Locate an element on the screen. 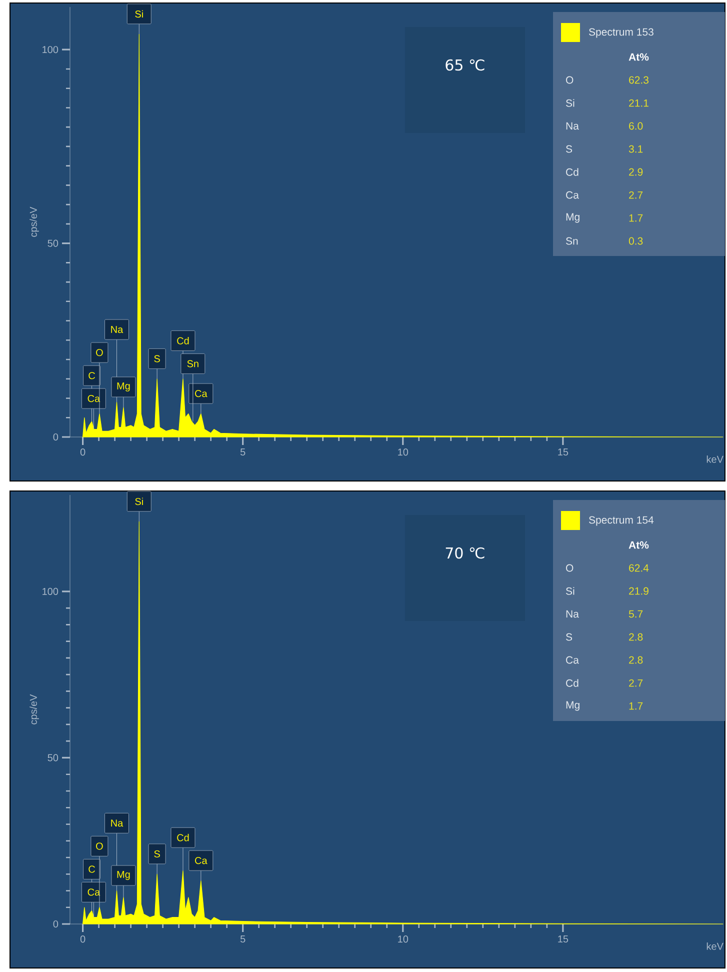  annotation: 5.7 is located at coordinates (636, 614).